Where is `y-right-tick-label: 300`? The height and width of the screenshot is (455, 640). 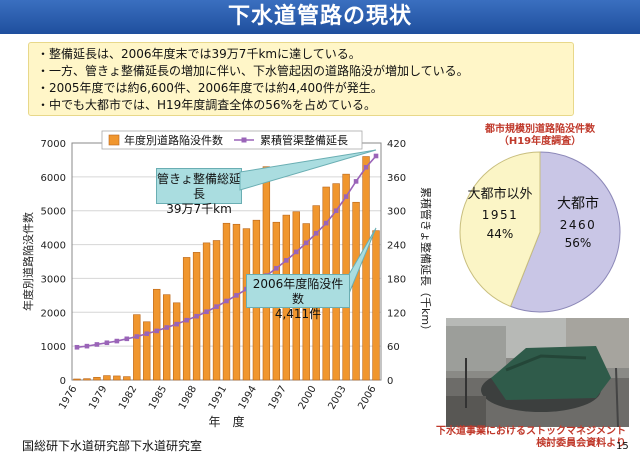 y-right-tick-label: 300 is located at coordinates (396, 212).